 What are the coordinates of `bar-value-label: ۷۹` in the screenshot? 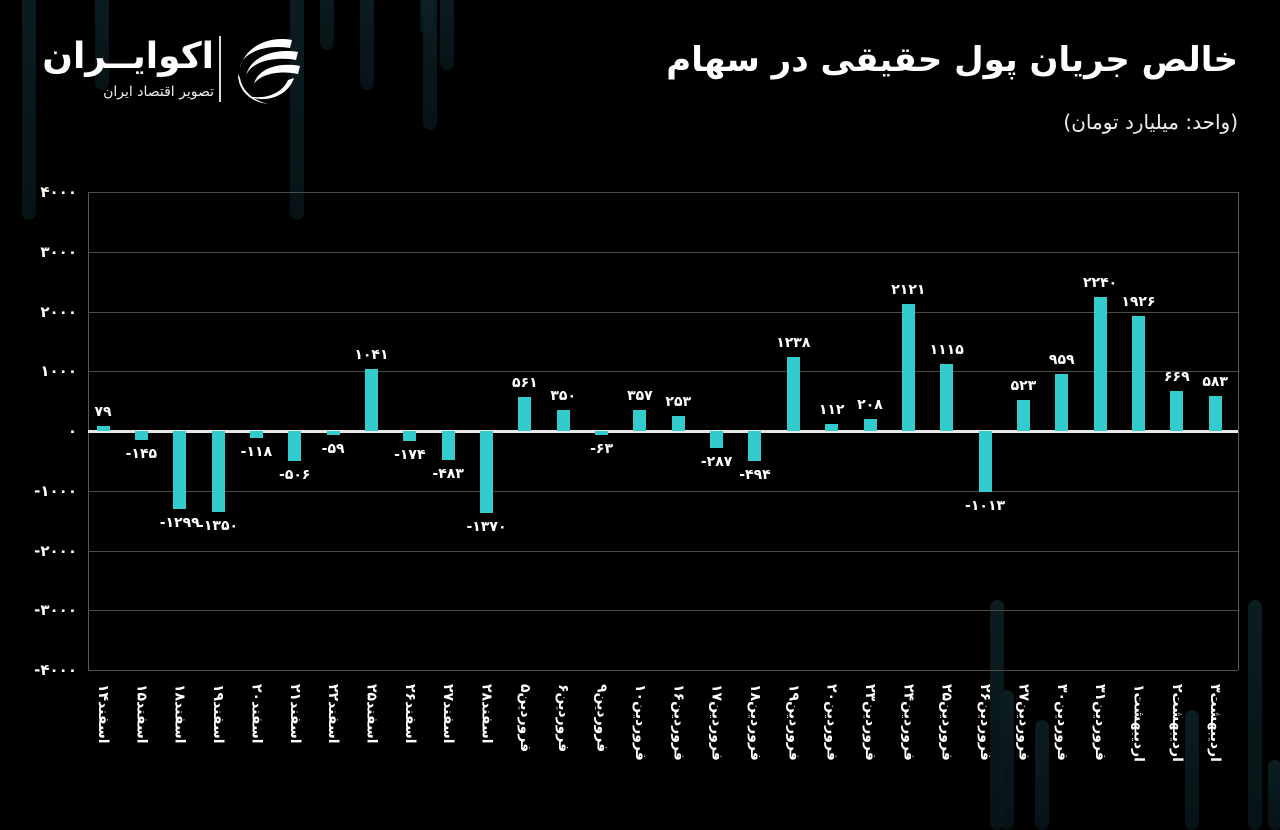 It's located at (103, 412).